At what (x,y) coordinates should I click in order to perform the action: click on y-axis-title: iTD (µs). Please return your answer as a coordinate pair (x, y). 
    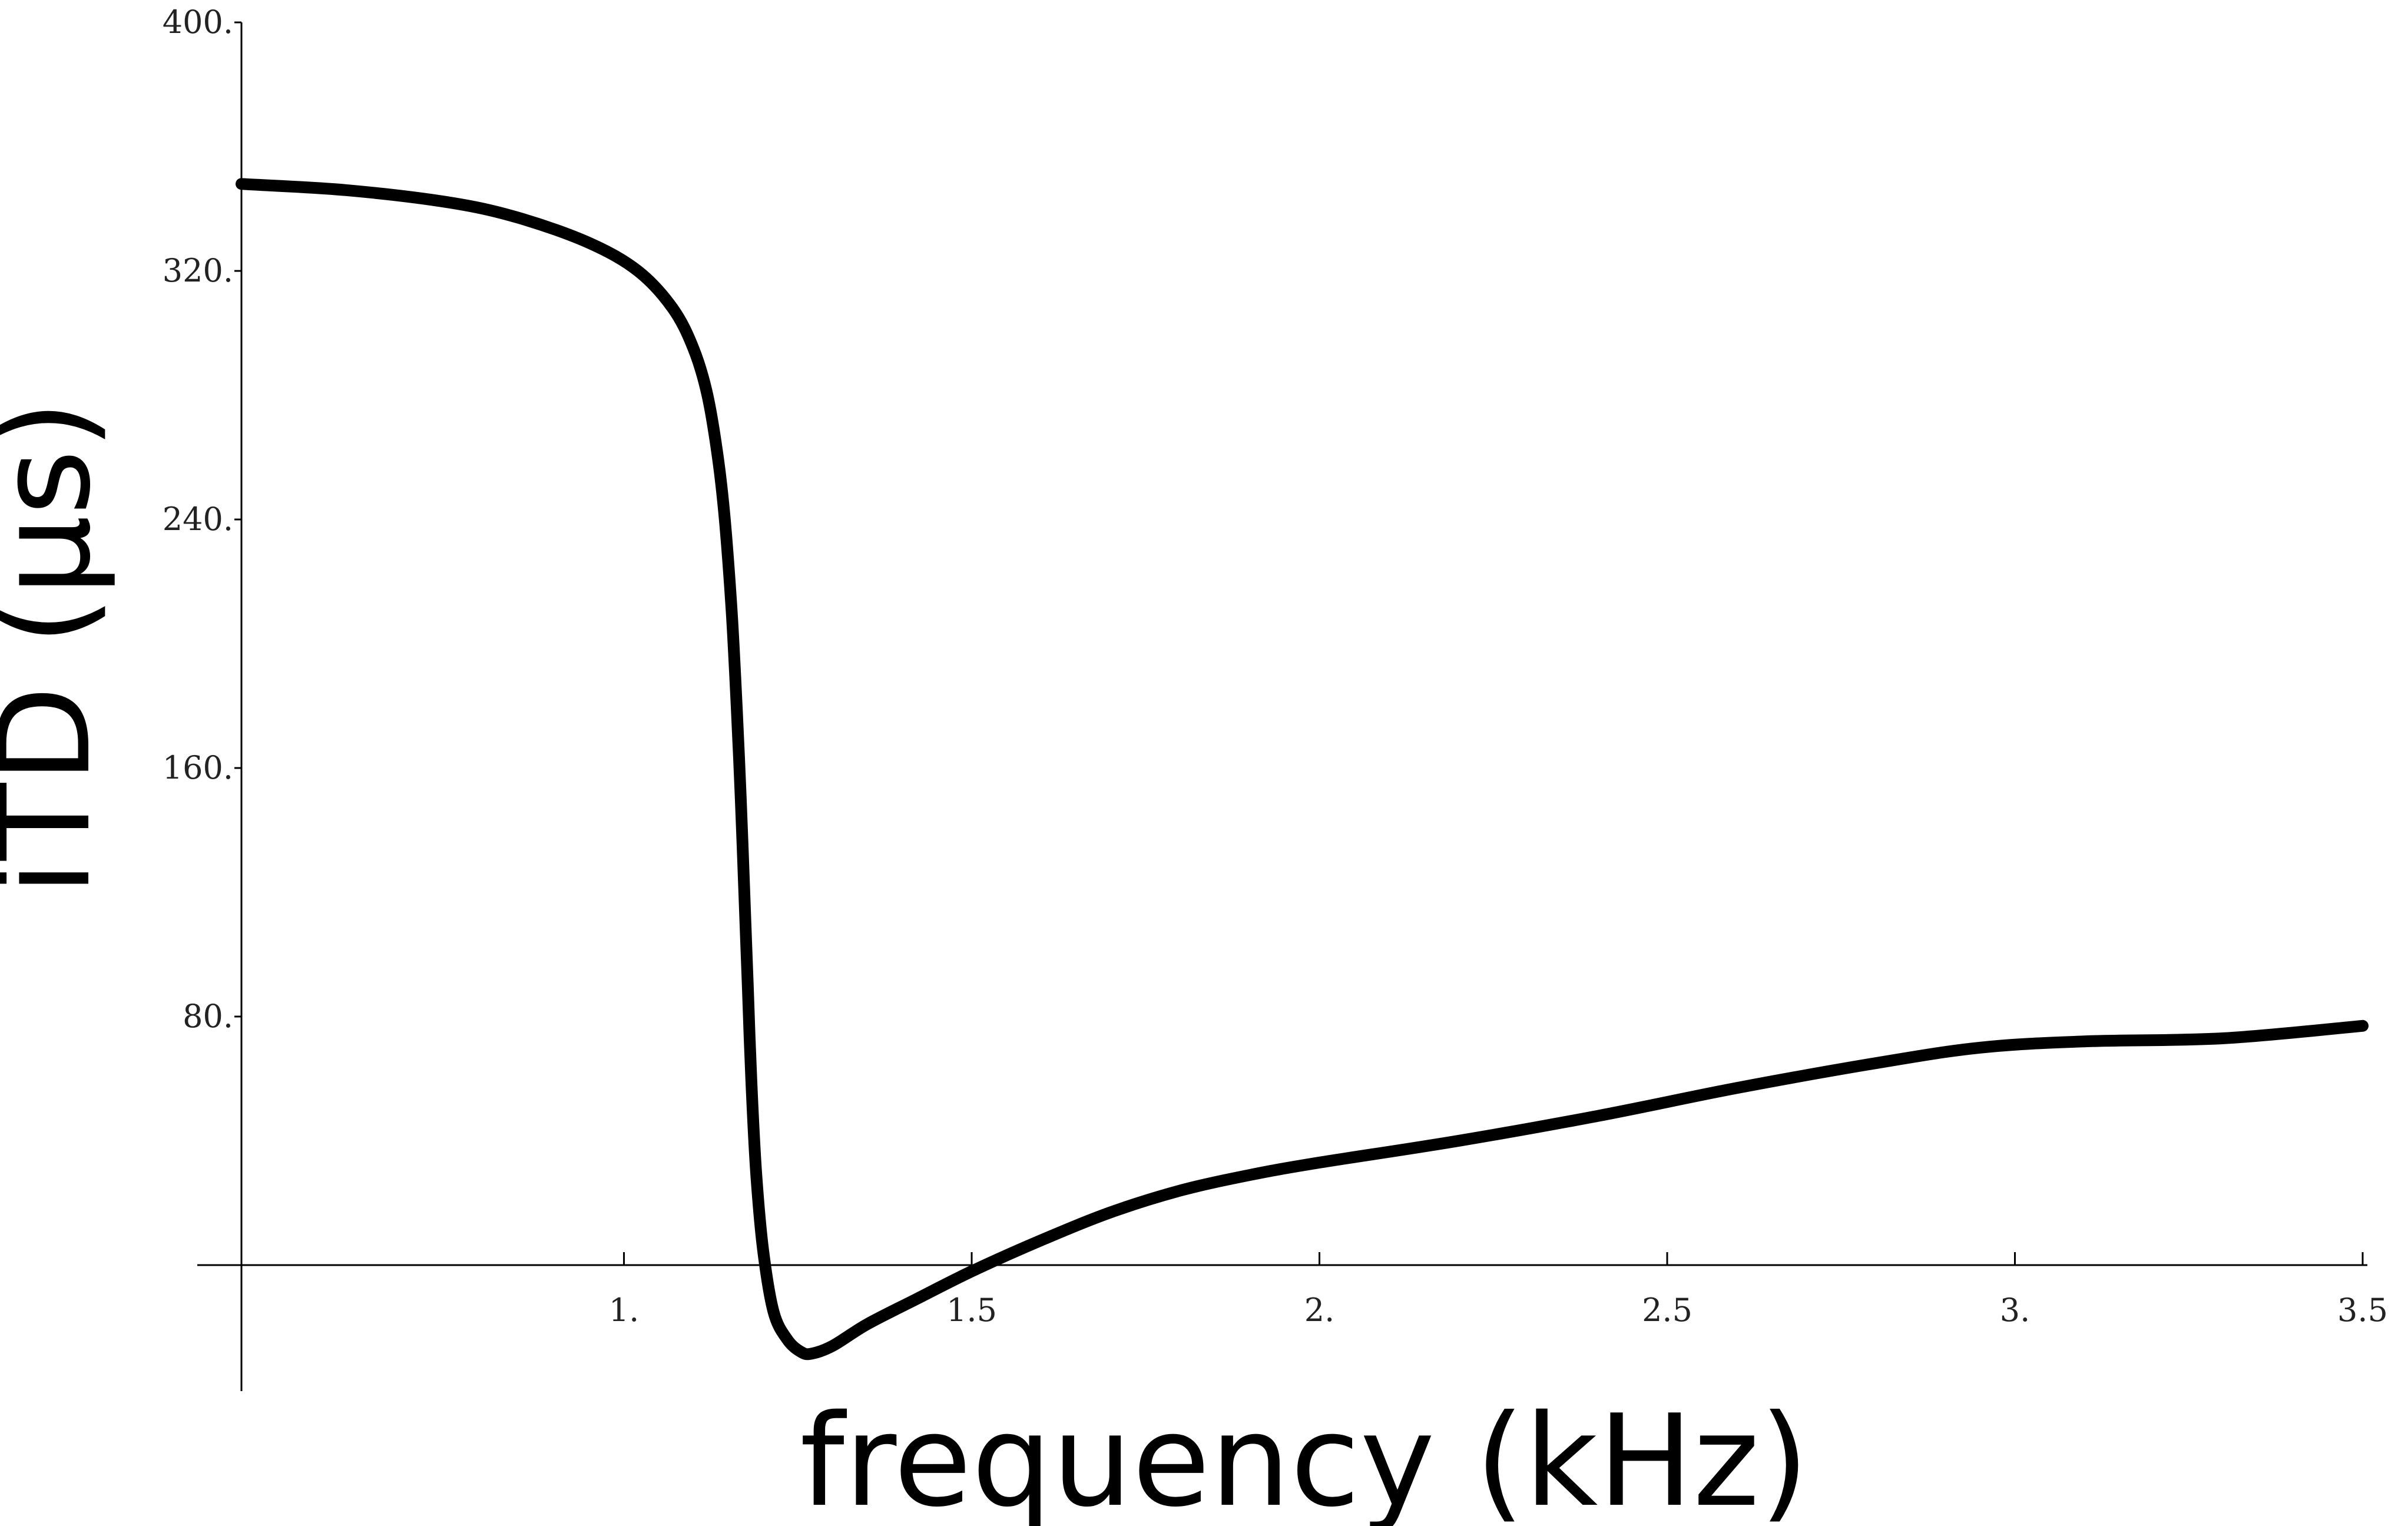
    Looking at the image, I should click on (59, 648).